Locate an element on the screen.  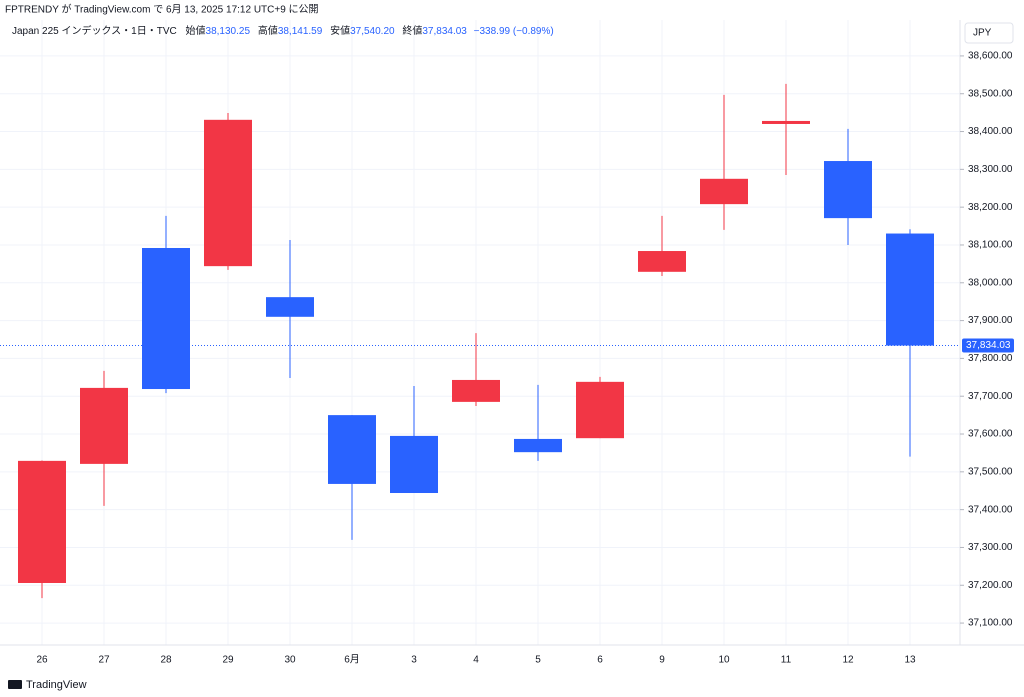
y-tick-label: 37,500.00 is located at coordinates (990, 471).